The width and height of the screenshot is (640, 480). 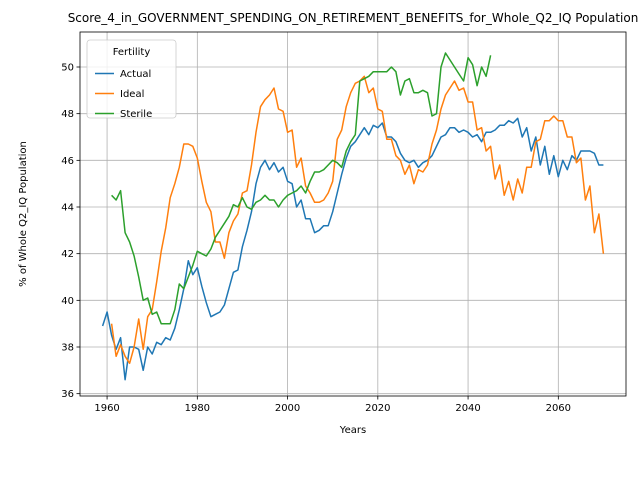 What do you see at coordinates (70, 231) in the screenshot?
I see `y-axis-ticks: 36 38 40 42 44 46 48 50` at bounding box center [70, 231].